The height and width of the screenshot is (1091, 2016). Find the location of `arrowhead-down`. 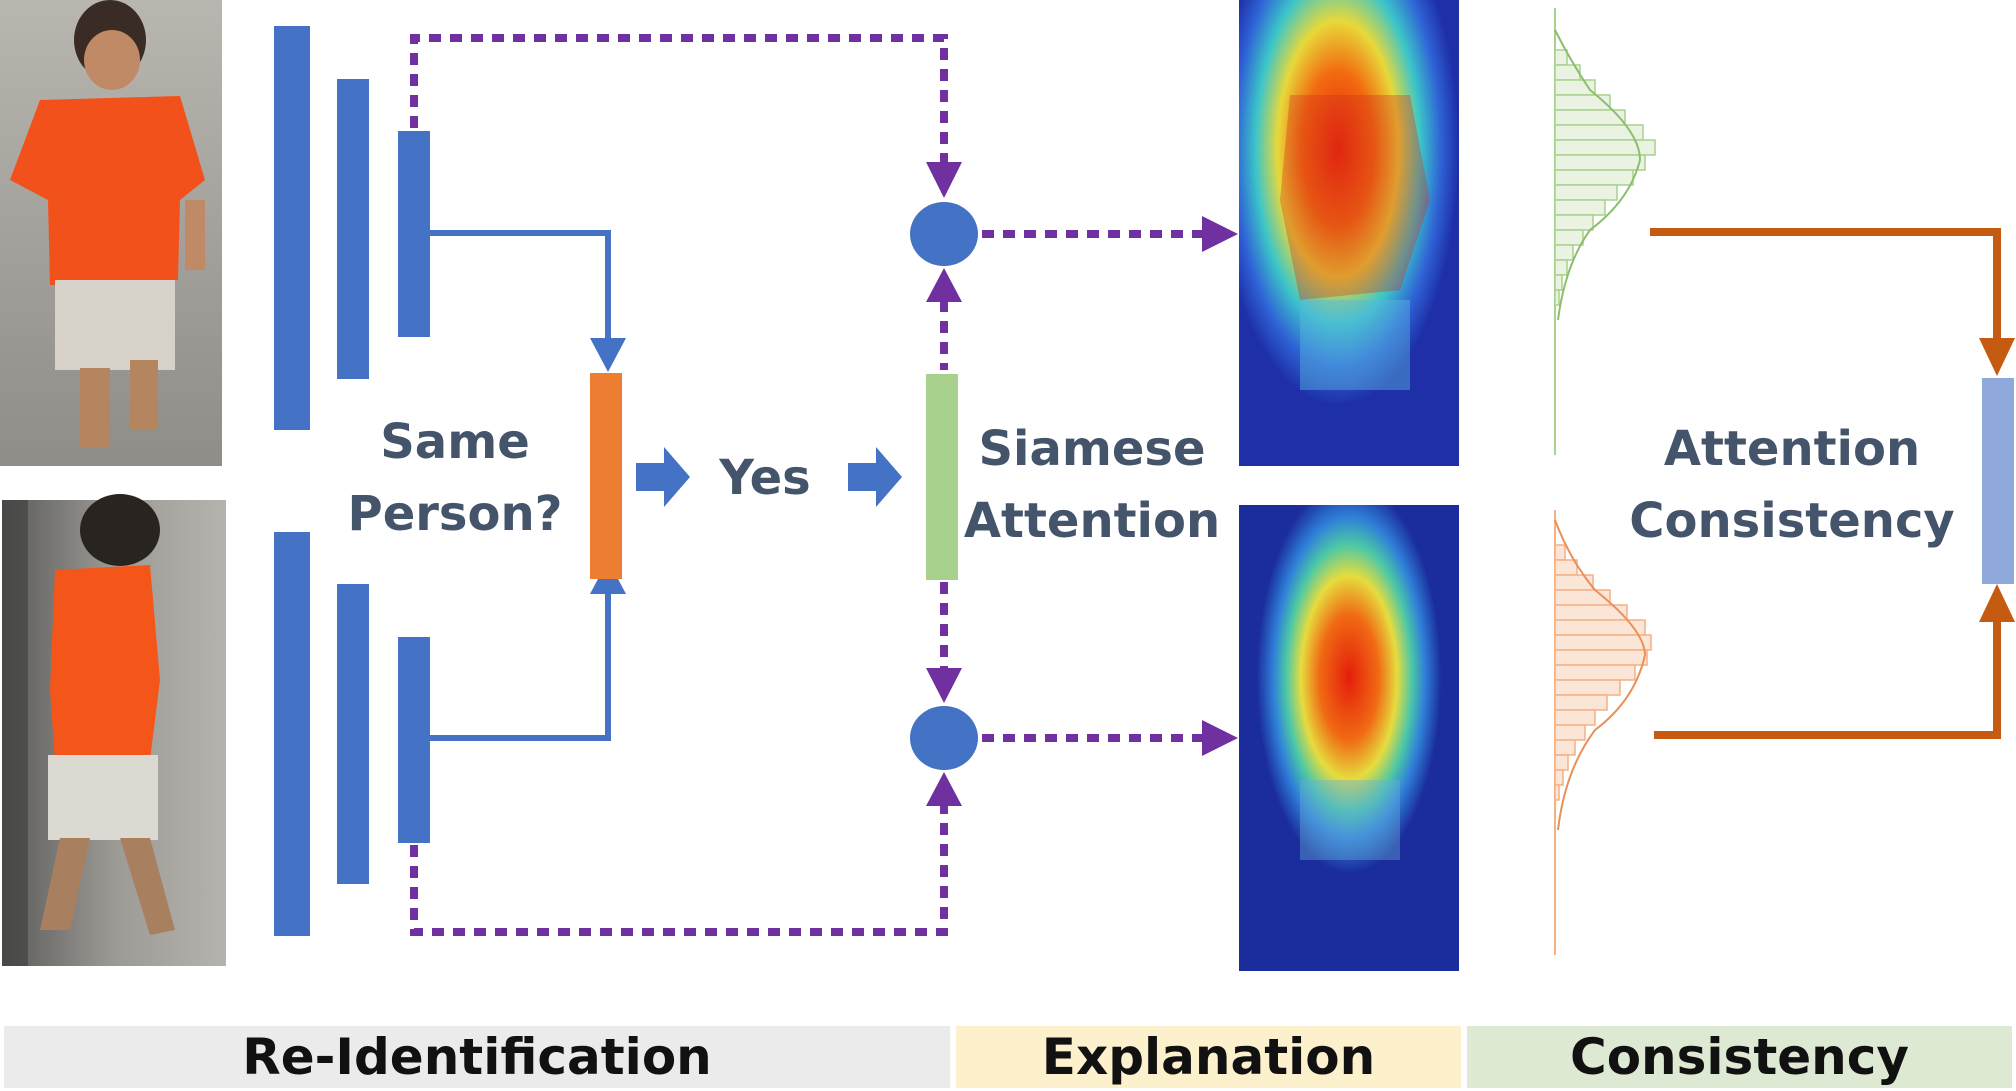

arrowhead-down is located at coordinates (608, 355).